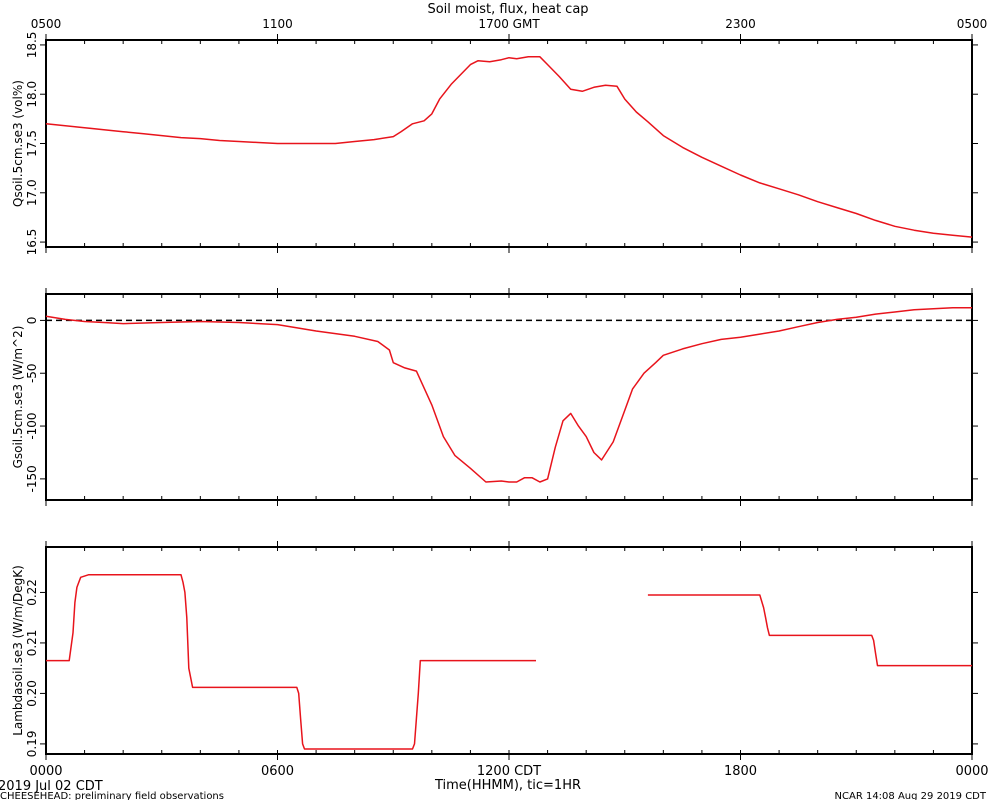 Image resolution: width=1000 pixels, height=804 pixels. I want to click on y-tick-label: 16.5, so click(32, 242).